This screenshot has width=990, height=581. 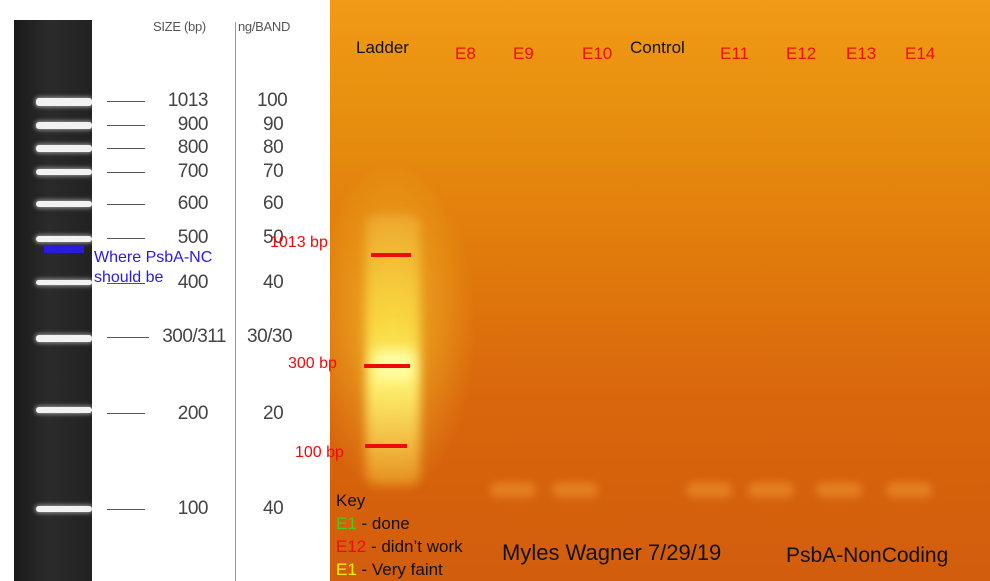 I want to click on ng-label: 90, so click(x=273, y=125).